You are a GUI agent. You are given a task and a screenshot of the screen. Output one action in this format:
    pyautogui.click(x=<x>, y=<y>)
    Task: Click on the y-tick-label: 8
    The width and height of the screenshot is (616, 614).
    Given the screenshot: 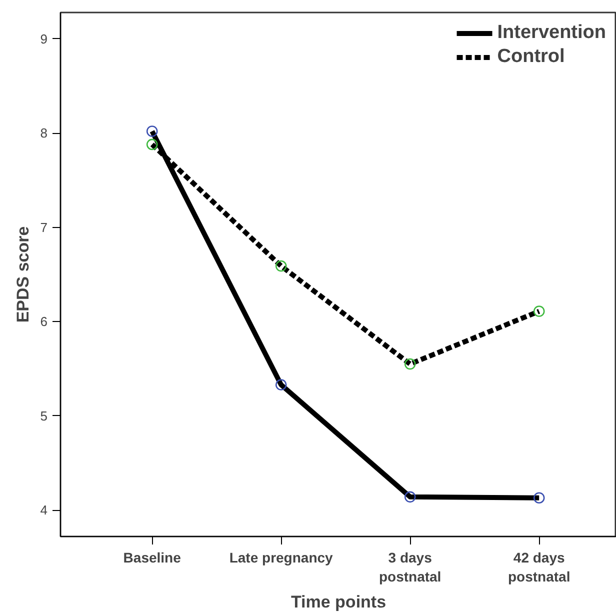 What is the action you would take?
    pyautogui.click(x=44, y=133)
    